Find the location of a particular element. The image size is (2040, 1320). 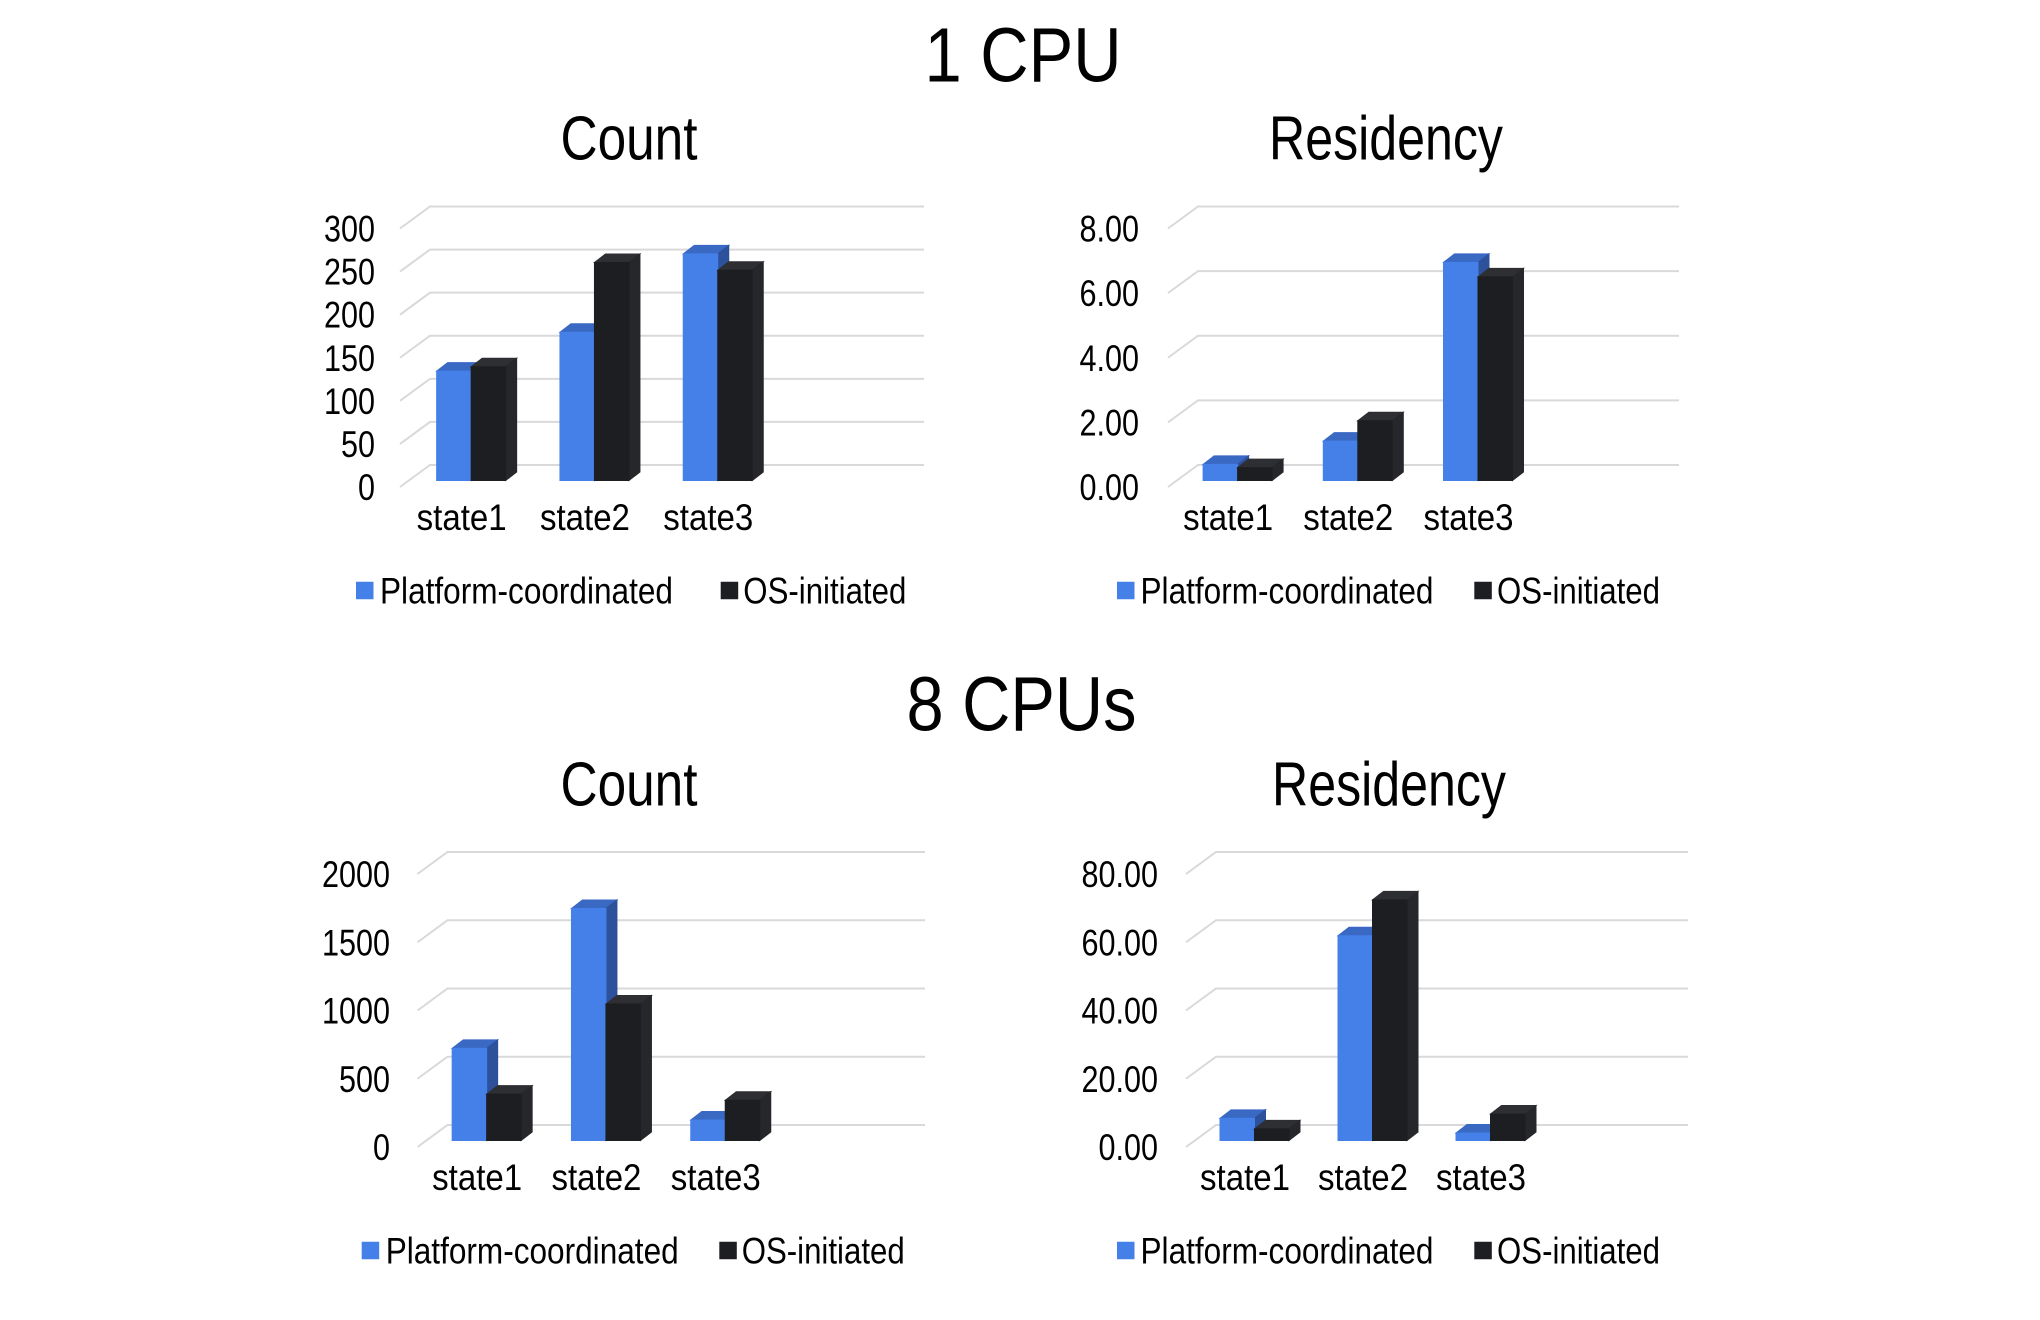

svg-text: 300 is located at coordinates (349, 229).